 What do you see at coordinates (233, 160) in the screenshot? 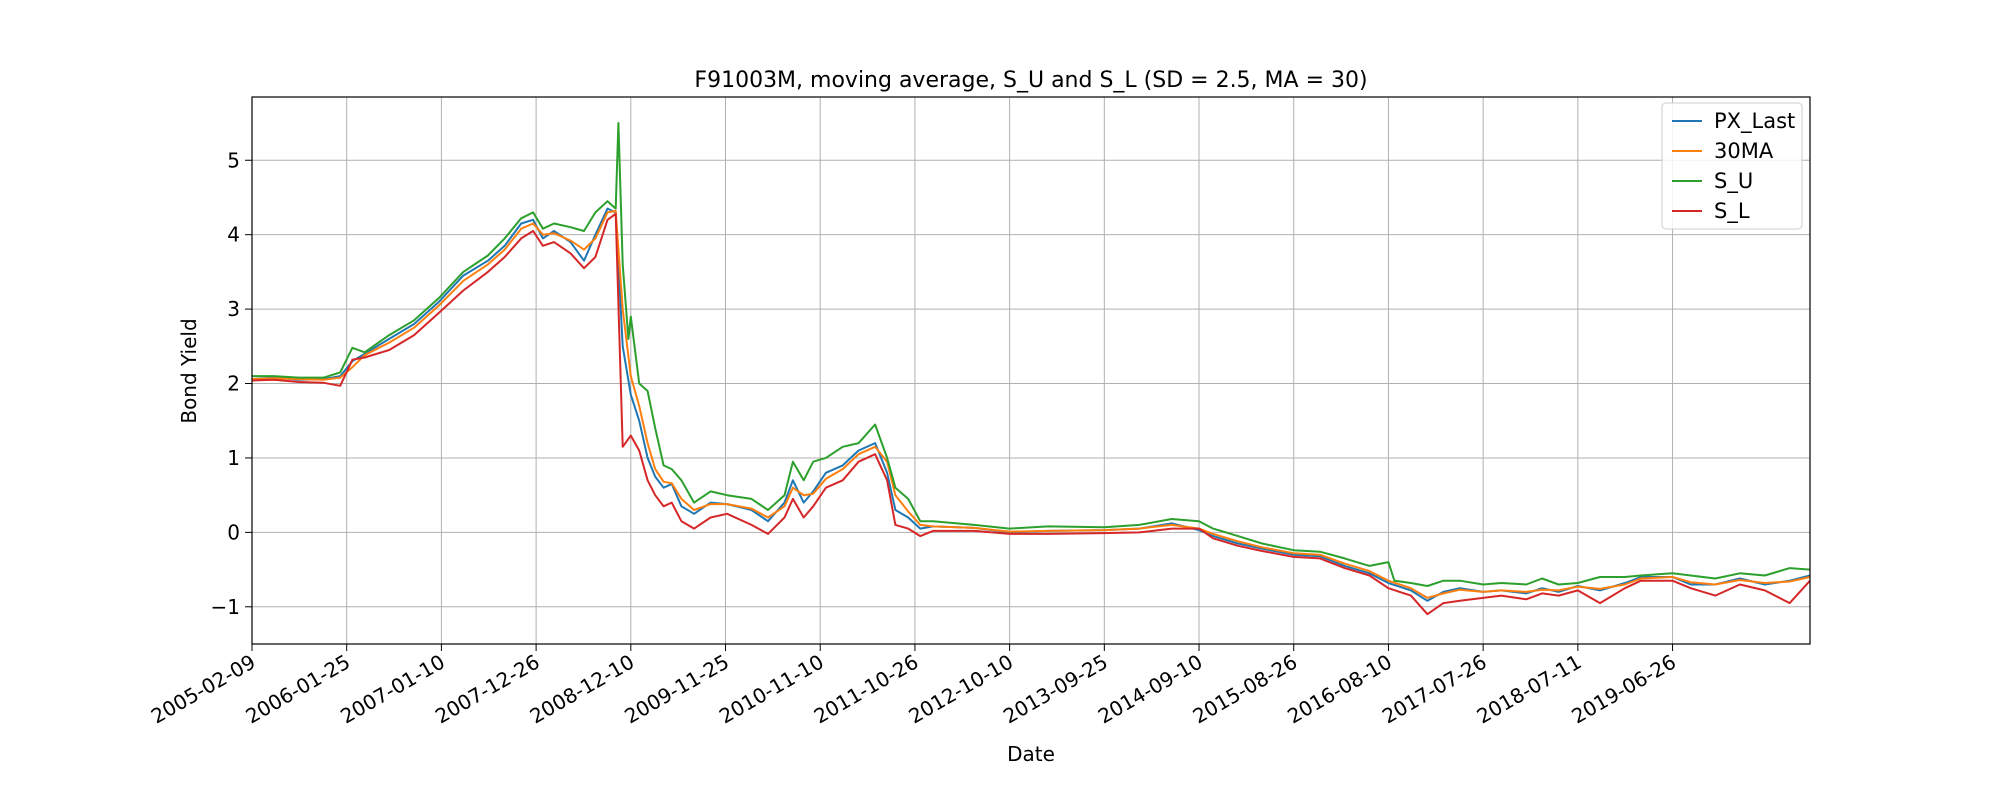
I see `y-tick-label: 5` at bounding box center [233, 160].